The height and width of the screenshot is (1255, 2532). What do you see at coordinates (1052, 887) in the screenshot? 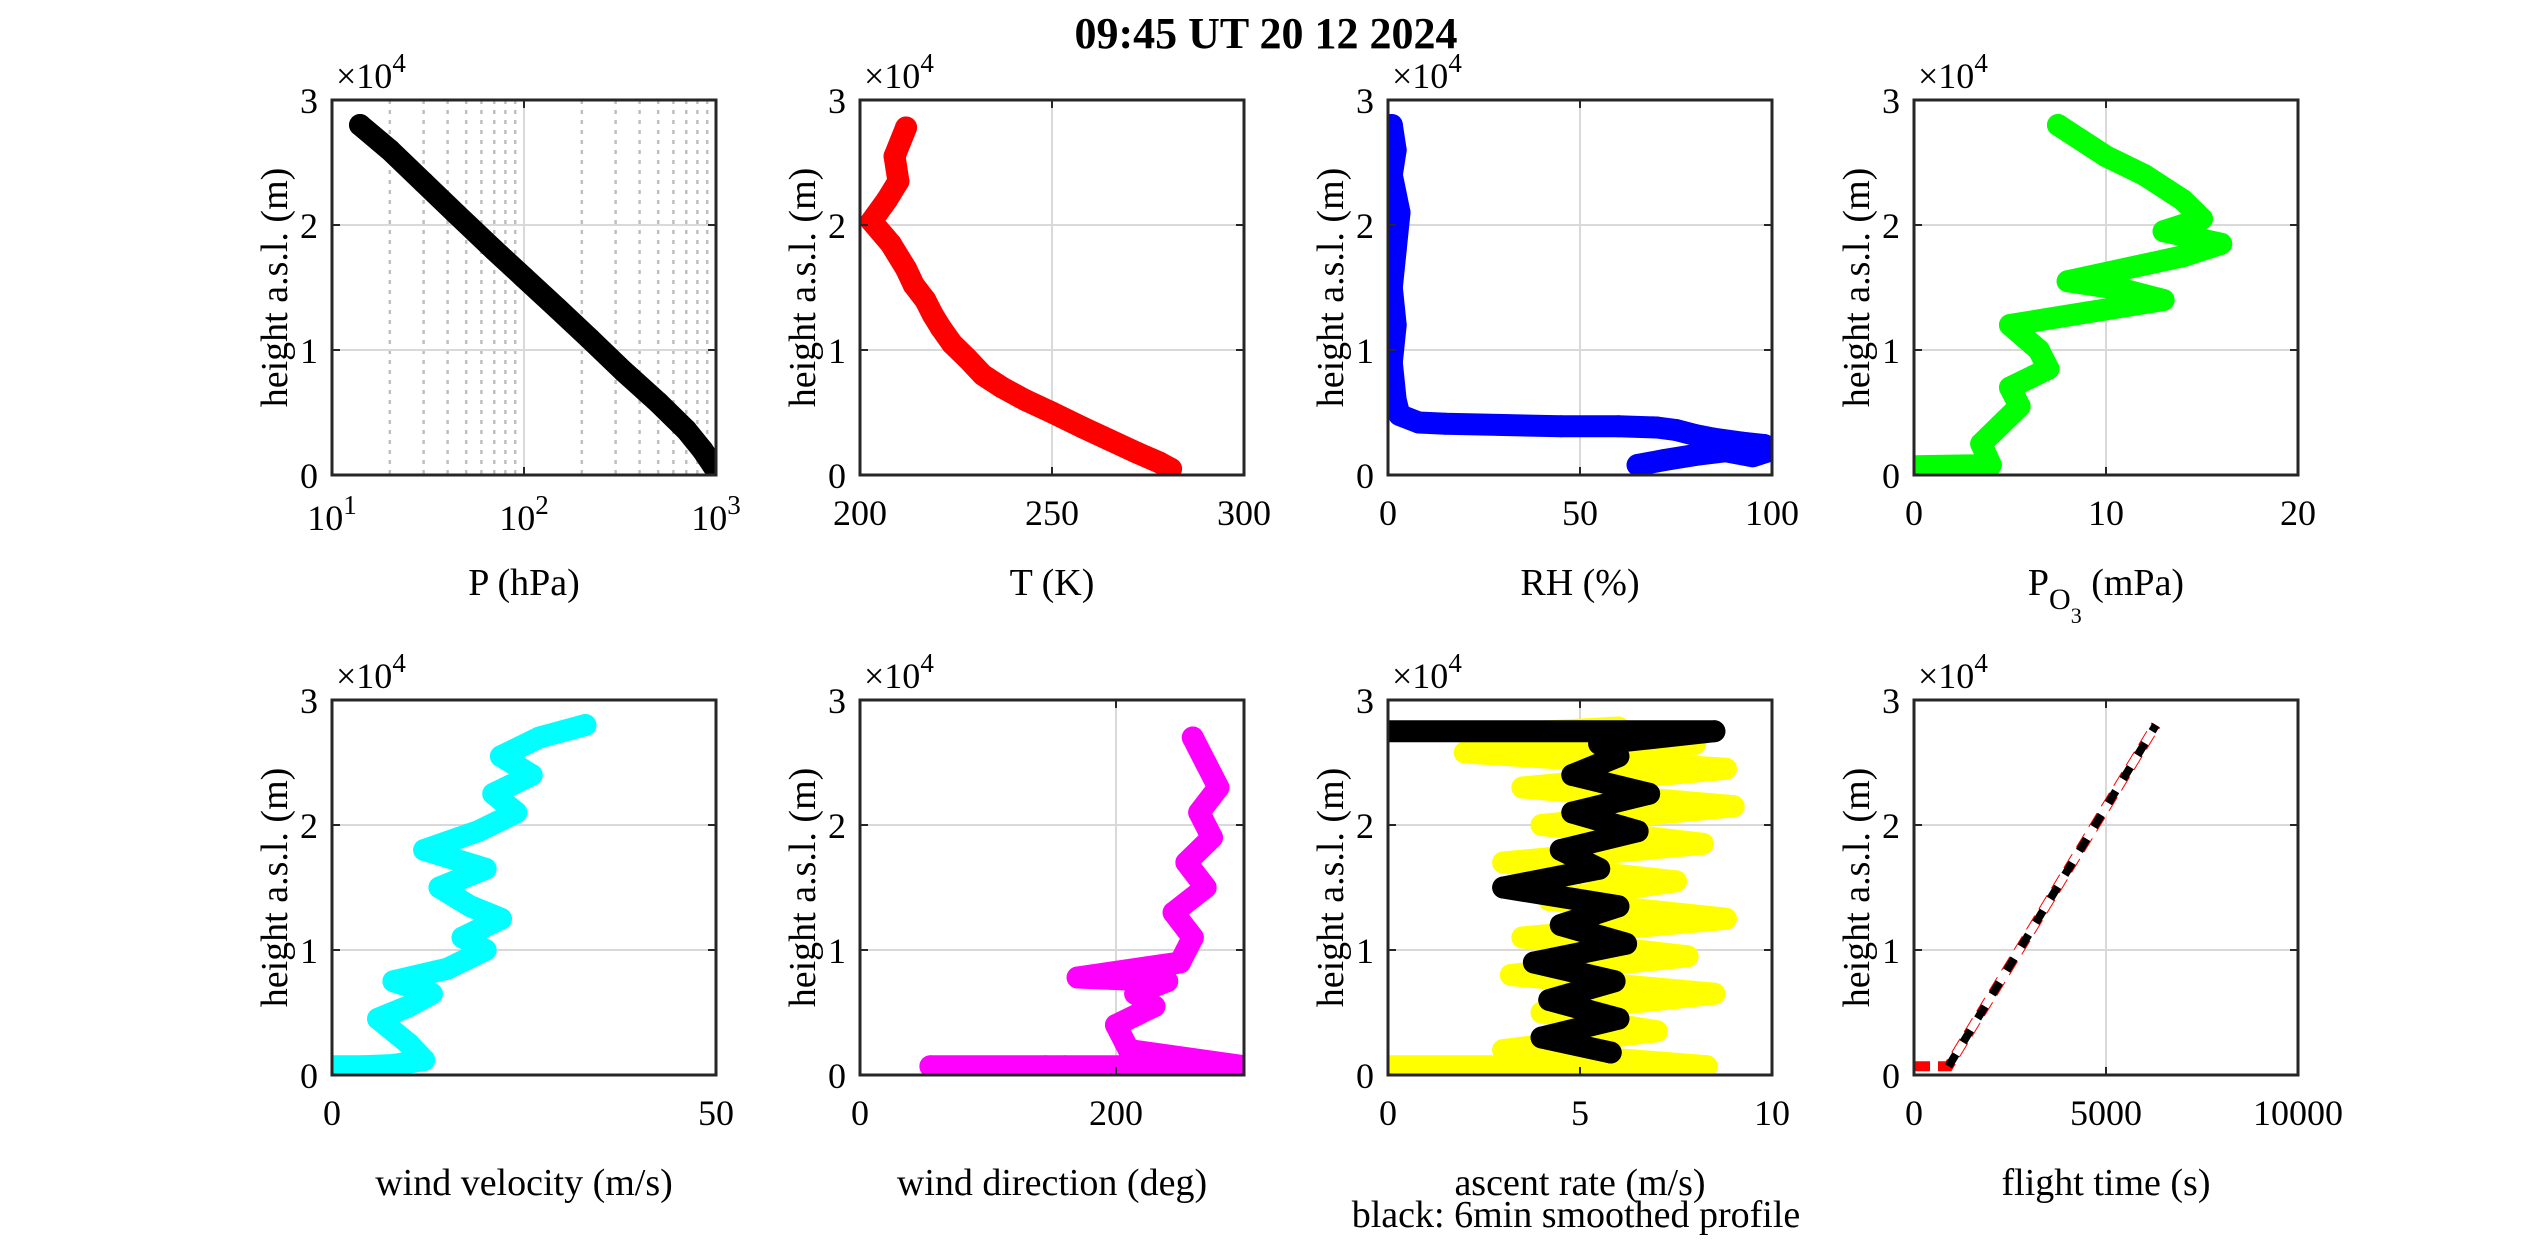
I see `axes-box` at bounding box center [1052, 887].